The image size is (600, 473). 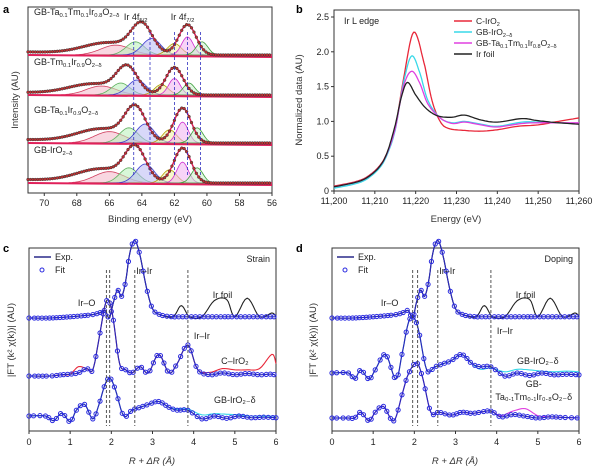 What do you see at coordinates (415, 201) in the screenshot?
I see `x-tick-label-b: 11,220` at bounding box center [415, 201].